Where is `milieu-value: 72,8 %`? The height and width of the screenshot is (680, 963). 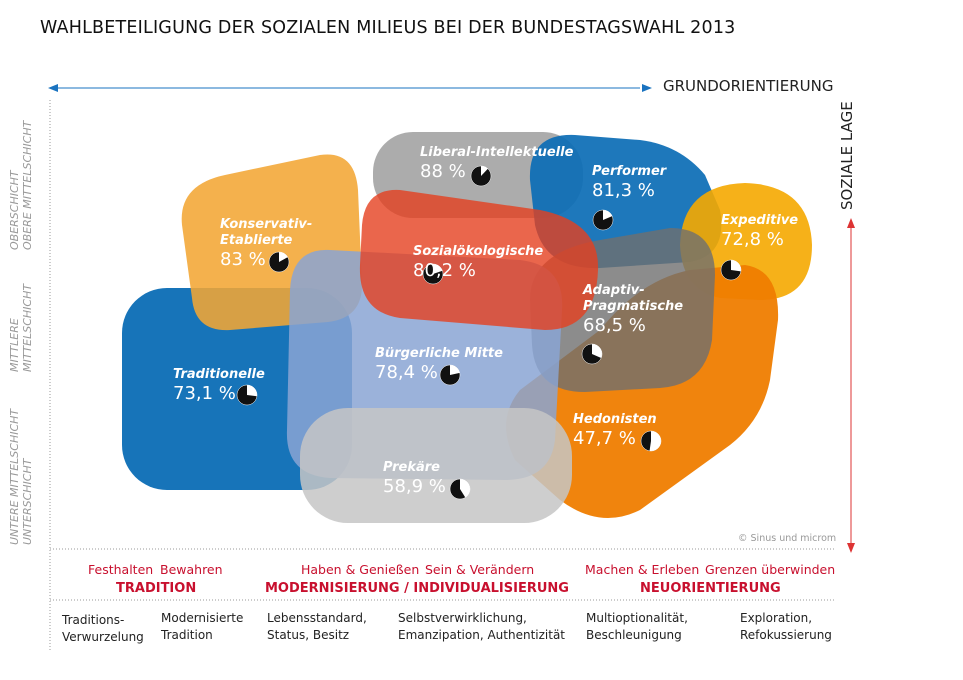 milieu-value: 72,8 % is located at coordinates (752, 239).